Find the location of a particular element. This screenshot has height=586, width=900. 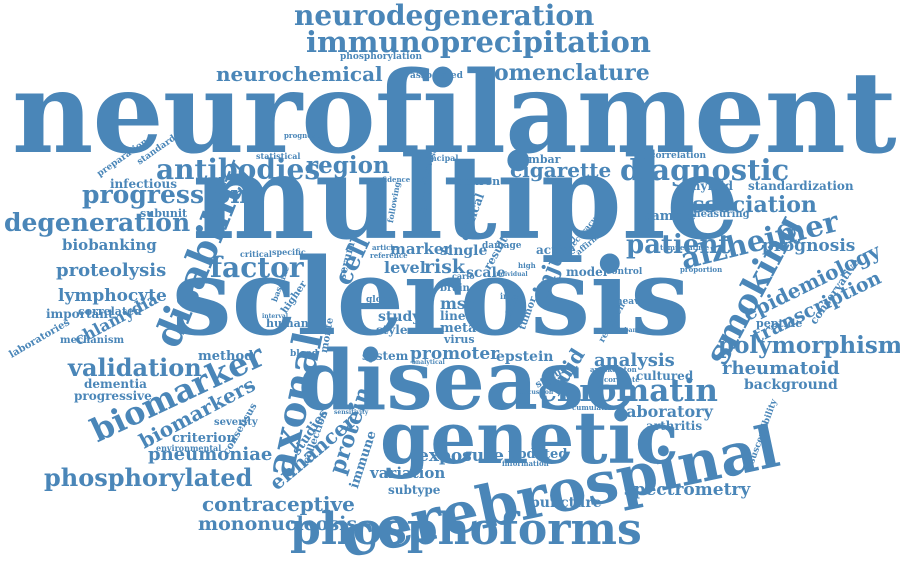

word-region: region is located at coordinates (348, 165).